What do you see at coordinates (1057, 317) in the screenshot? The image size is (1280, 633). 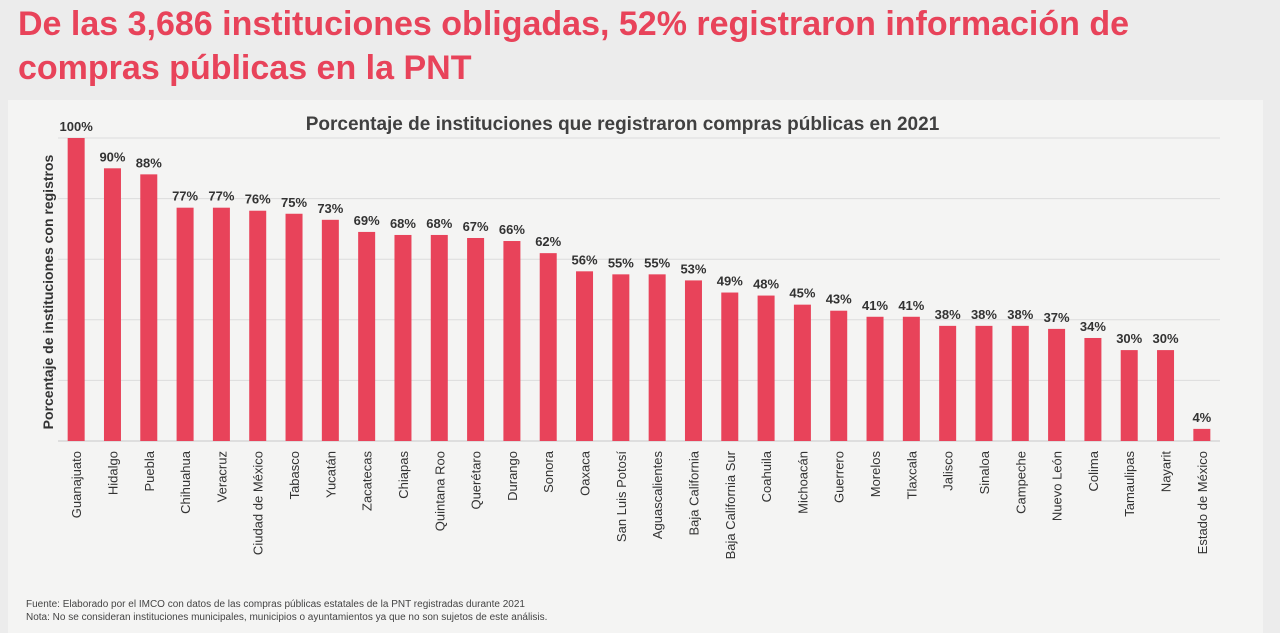 I see `data-label: 37%` at bounding box center [1057, 317].